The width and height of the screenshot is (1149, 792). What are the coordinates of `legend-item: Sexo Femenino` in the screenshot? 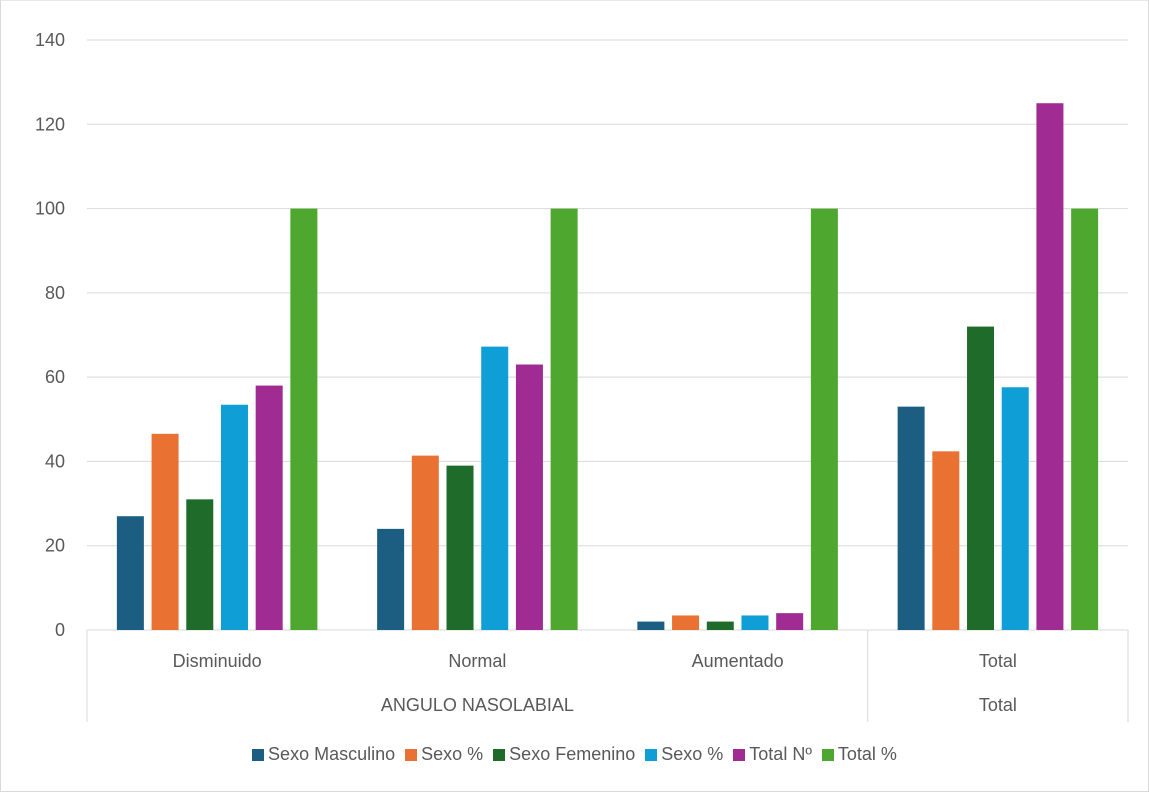 It's located at (564, 754).